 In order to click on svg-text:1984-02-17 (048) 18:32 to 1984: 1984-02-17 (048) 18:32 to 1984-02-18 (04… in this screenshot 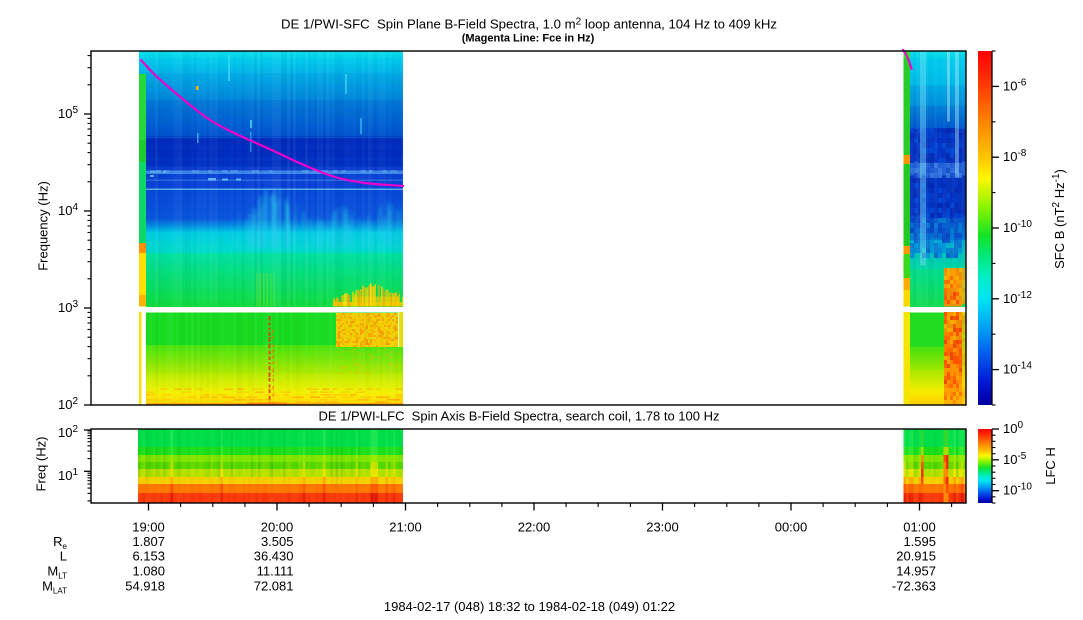, I will do `click(529, 606)`.